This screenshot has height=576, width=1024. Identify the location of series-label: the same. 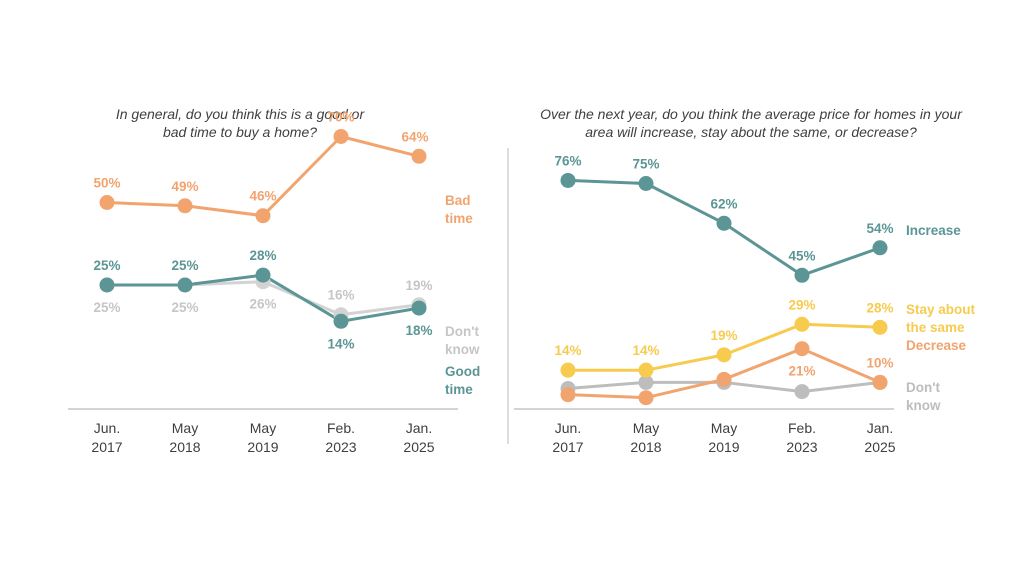
(935, 327).